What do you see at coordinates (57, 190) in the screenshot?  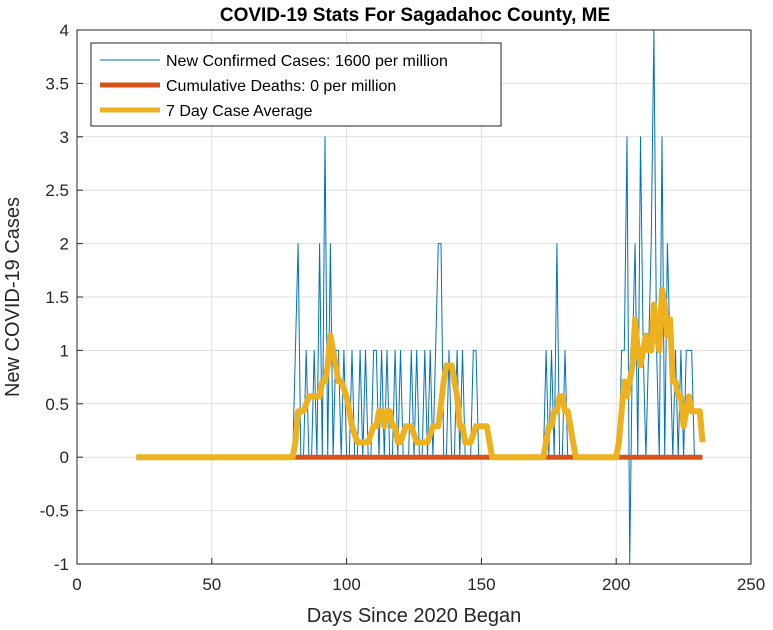 I see `y-tick-label: 2.5` at bounding box center [57, 190].